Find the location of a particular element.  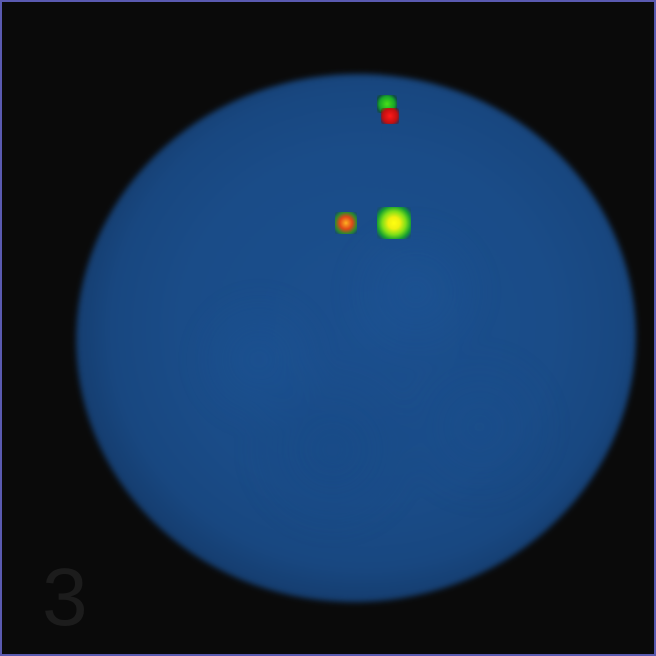

fluorescent-signal-orange is located at coordinates (346, 223).